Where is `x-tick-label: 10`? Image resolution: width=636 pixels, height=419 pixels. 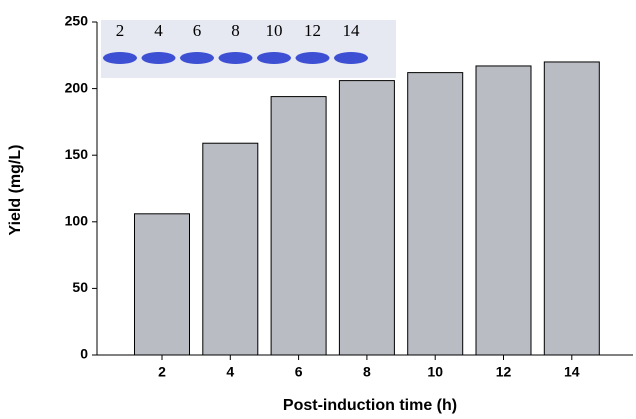 x-tick-label: 10 is located at coordinates (435, 372).